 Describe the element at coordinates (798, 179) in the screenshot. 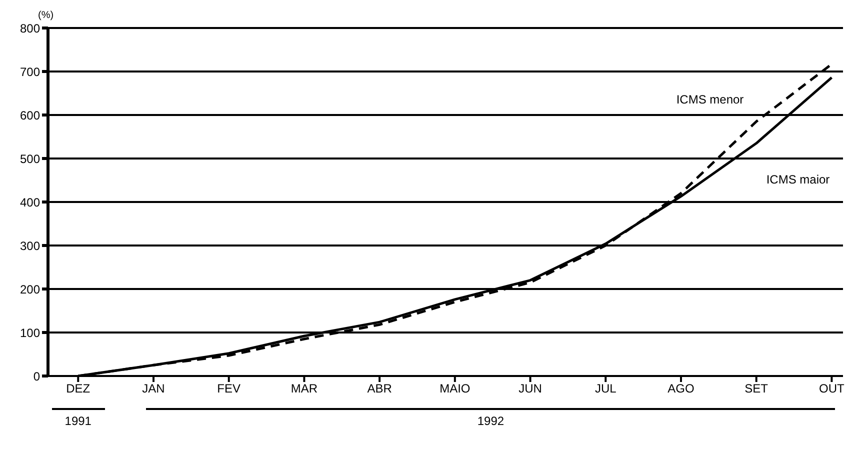

I see `text: ICMS maior` at that location.